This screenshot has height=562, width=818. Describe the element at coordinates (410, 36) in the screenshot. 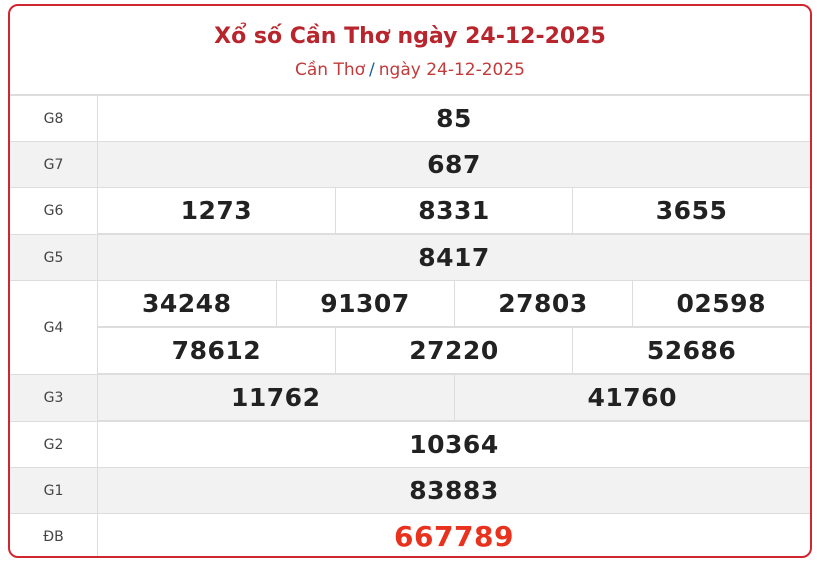

I see `page-title: Xổ số Cần Thơ ngày 24-12-2025` at that location.